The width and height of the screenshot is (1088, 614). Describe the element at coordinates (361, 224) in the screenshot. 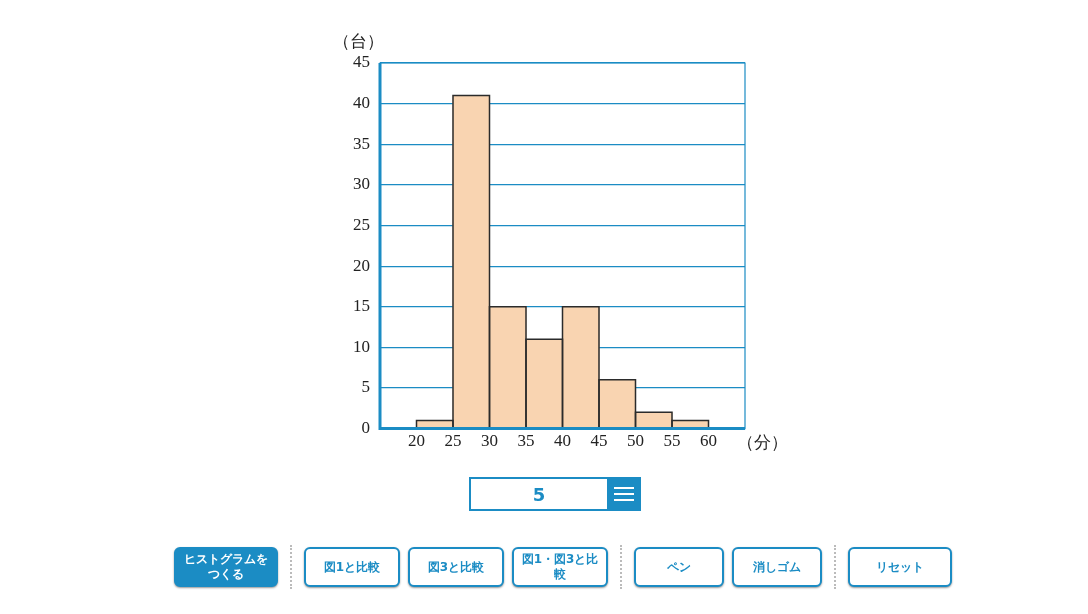

I see `y-tick-label: 25` at that location.